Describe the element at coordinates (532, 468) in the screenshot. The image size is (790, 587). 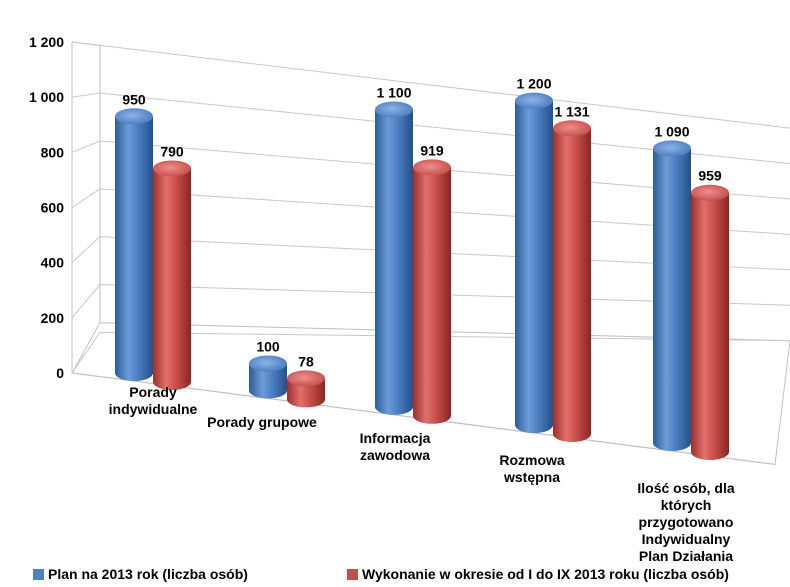
I see `category-label: Rozmowa wstępna` at that location.